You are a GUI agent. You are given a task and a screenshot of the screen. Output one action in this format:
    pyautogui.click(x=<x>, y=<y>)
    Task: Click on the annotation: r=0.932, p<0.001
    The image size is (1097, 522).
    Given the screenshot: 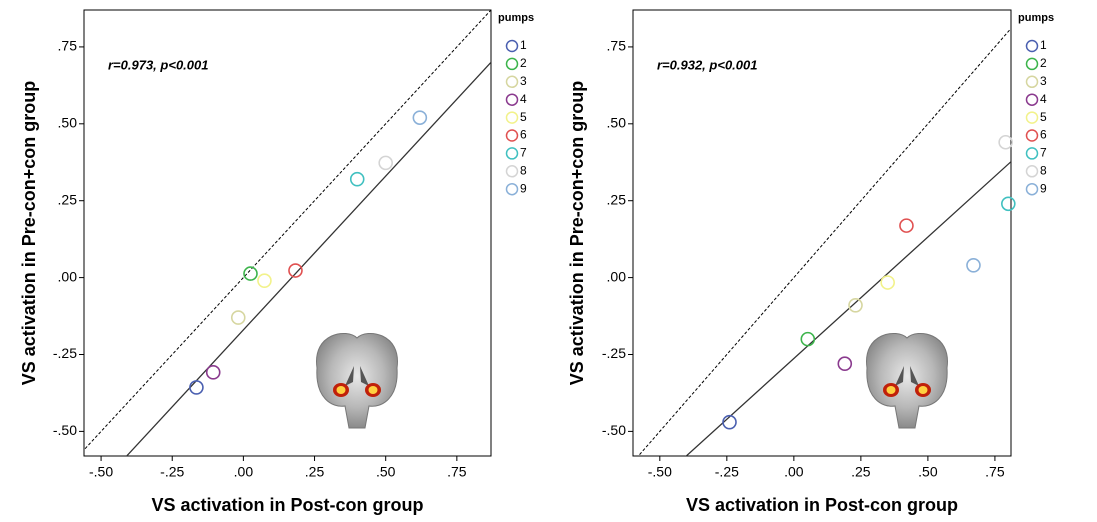 What is the action you would take?
    pyautogui.click(x=707, y=64)
    